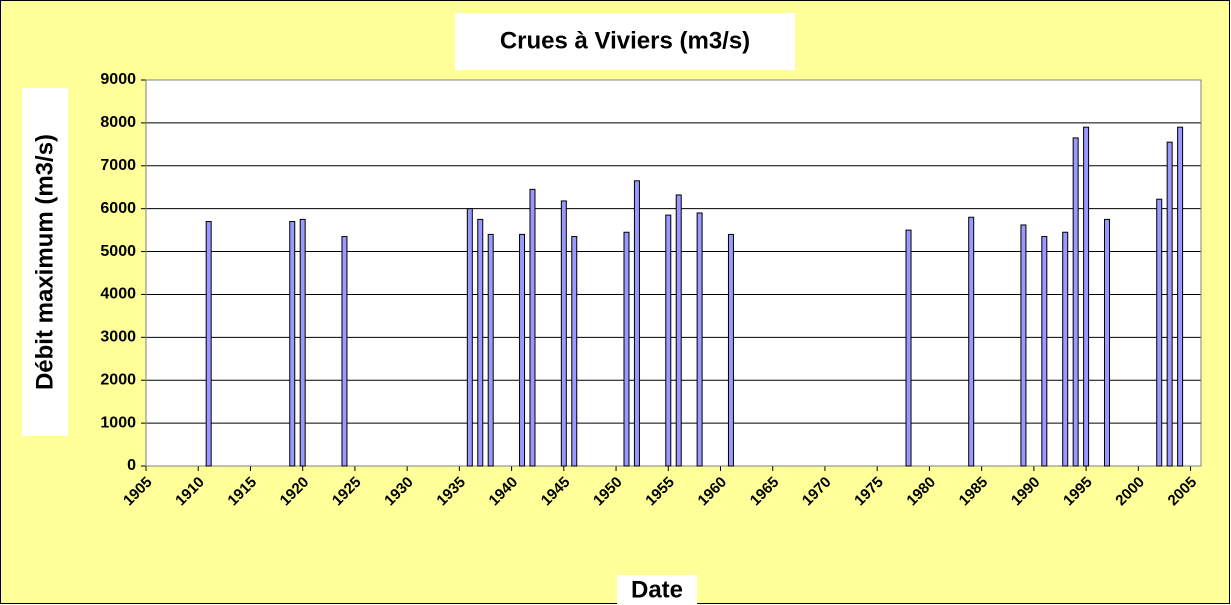 The width and height of the screenshot is (1231, 605). I want to click on chart-title: Crues à Viviers (m3/s), so click(625, 40).